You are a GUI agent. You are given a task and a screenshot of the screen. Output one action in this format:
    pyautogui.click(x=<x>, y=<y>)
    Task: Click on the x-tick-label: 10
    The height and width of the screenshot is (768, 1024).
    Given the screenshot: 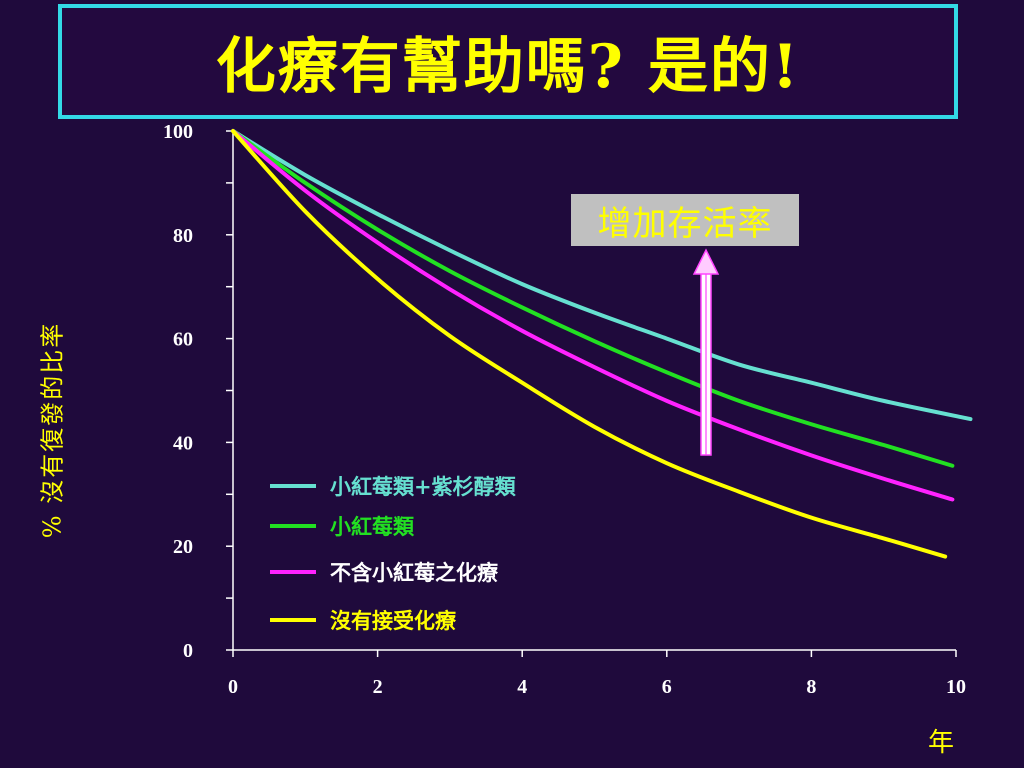 What is the action you would take?
    pyautogui.click(x=956, y=687)
    